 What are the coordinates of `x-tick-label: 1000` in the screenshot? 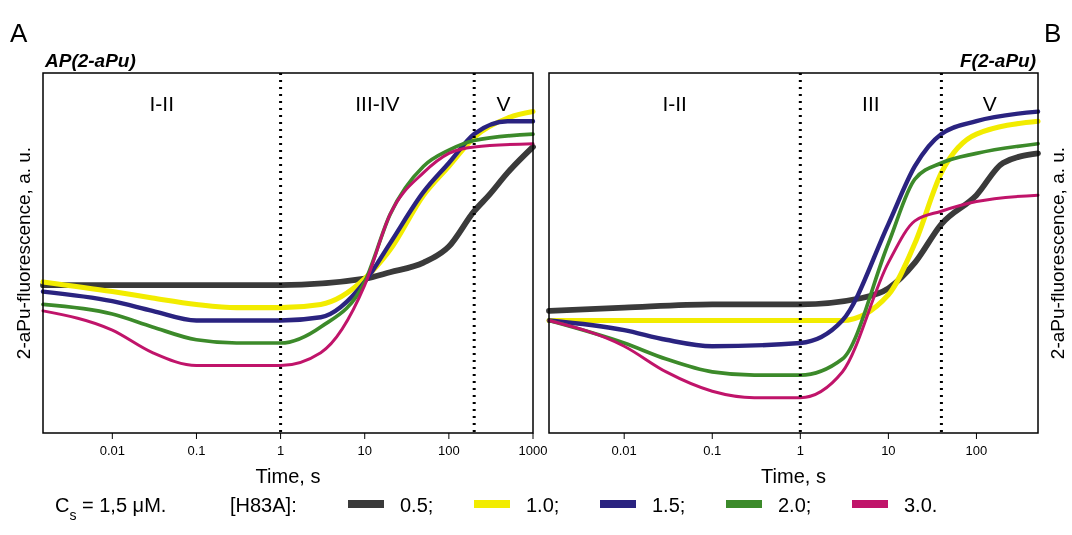 It's located at (533, 450).